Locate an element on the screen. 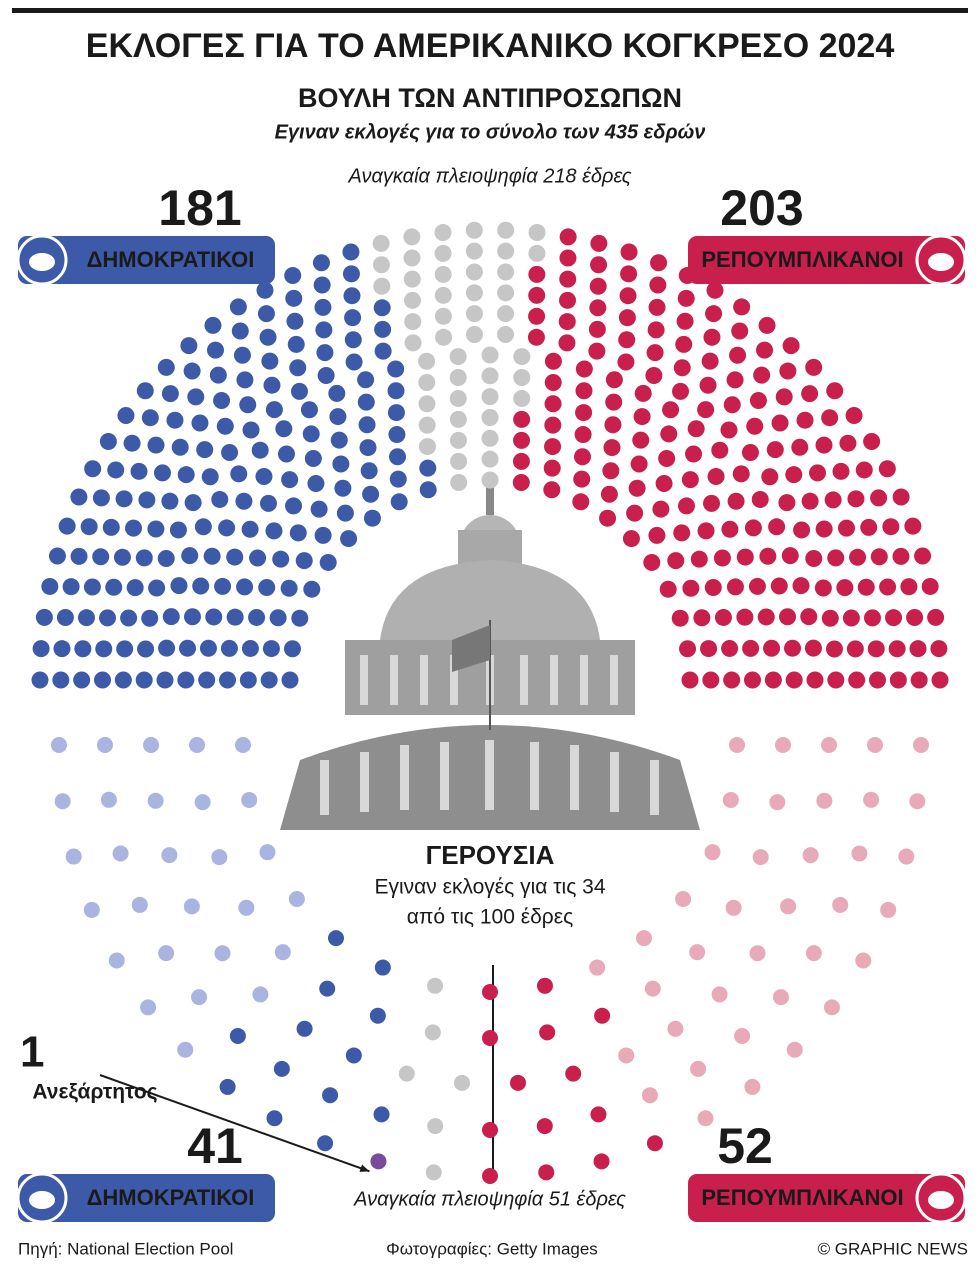 The image size is (980, 1277). party-name: ΔΗΜΟΚΡΑΤΙΚΟΙ is located at coordinates (171, 259).